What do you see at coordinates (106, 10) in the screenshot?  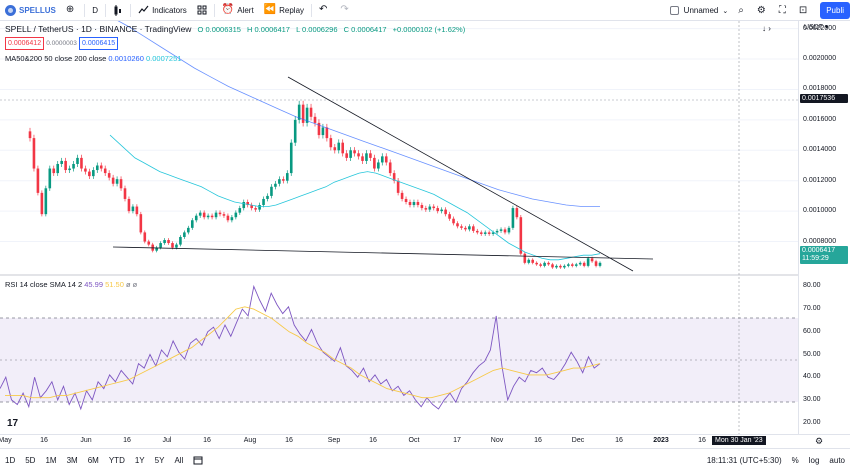 I see `divider` at bounding box center [106, 10].